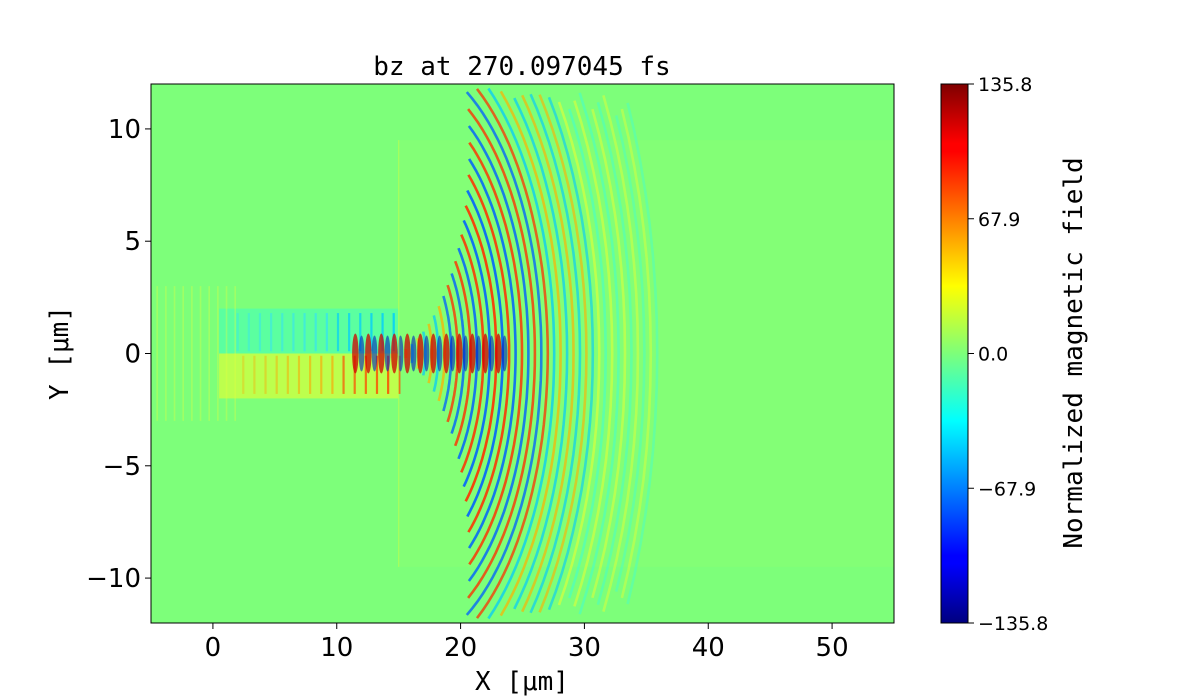  What do you see at coordinates (1074, 352) in the screenshot?
I see `colorbar-label: Normalized magnetic field` at bounding box center [1074, 352].